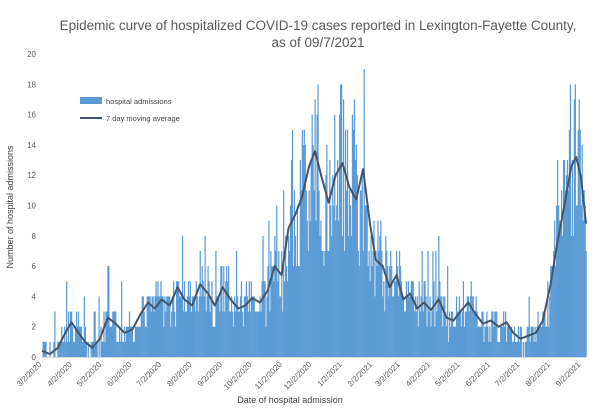 The width and height of the screenshot is (600, 419). What do you see at coordinates (538, 374) in the screenshot?
I see `x-tick-label: 8/2/2021` at bounding box center [538, 374].